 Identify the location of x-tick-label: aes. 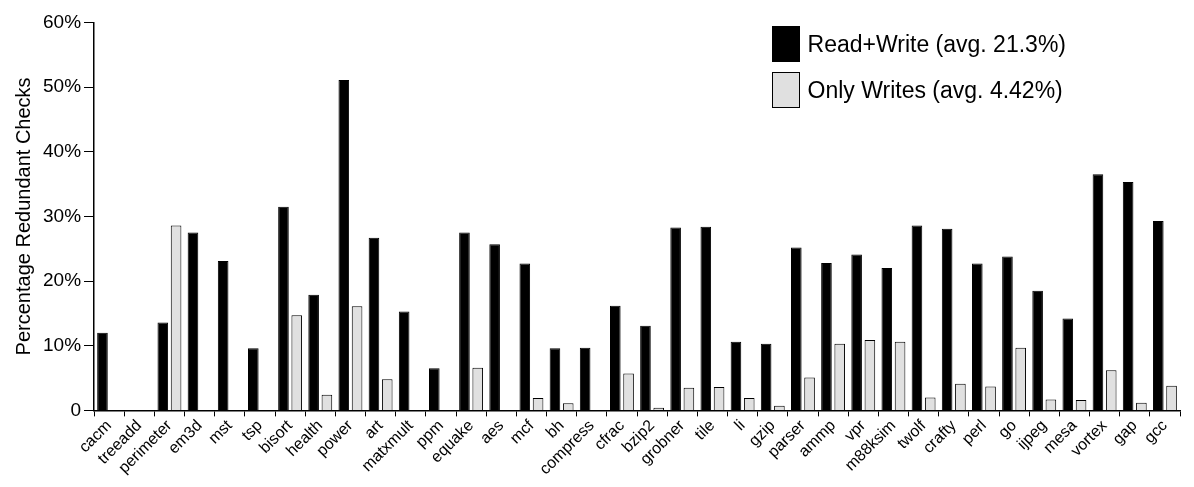
(491, 431).